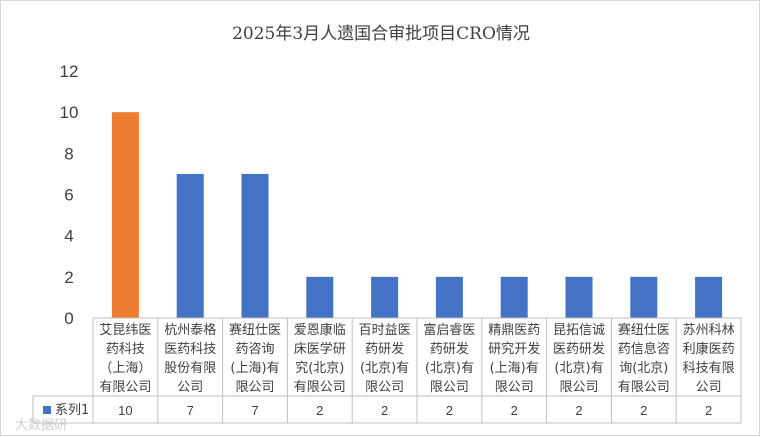  Describe the element at coordinates (68, 277) in the screenshot. I see `y-tick-label: 2` at that location.